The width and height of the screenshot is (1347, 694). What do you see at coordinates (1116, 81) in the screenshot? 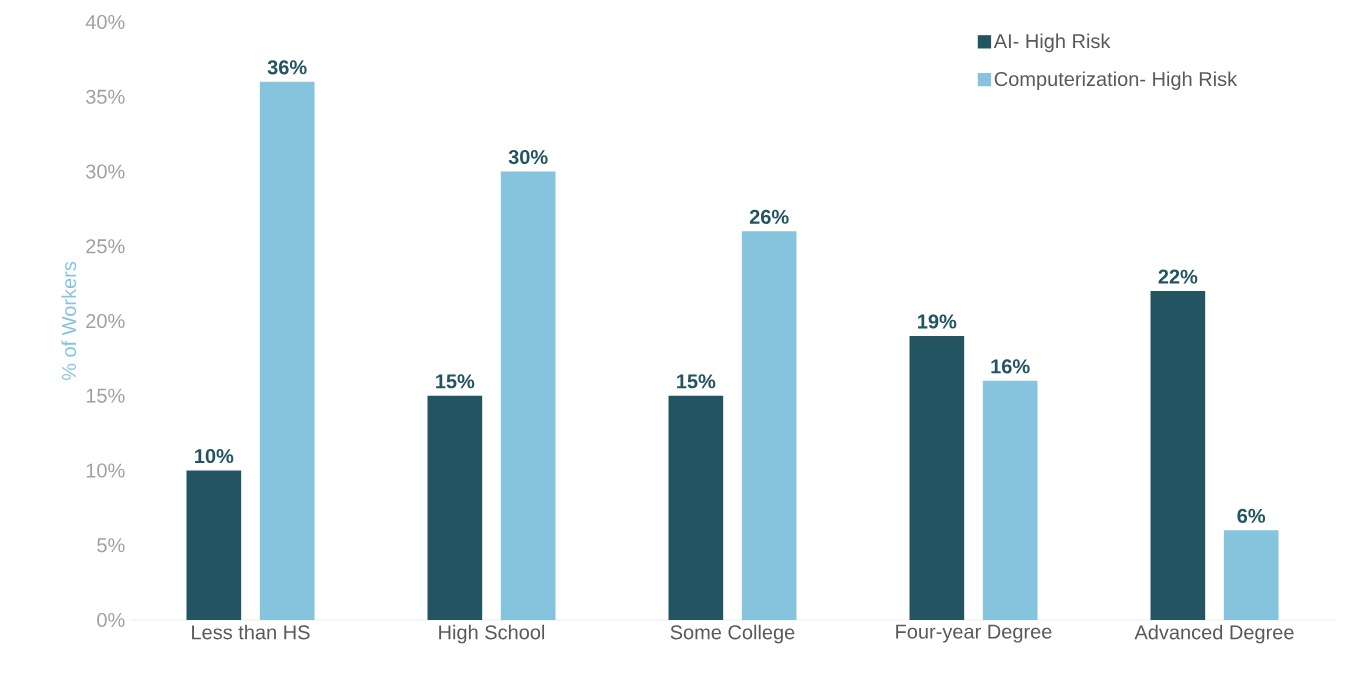
I see `legend-label: Computerization- High Risk` at bounding box center [1116, 81].